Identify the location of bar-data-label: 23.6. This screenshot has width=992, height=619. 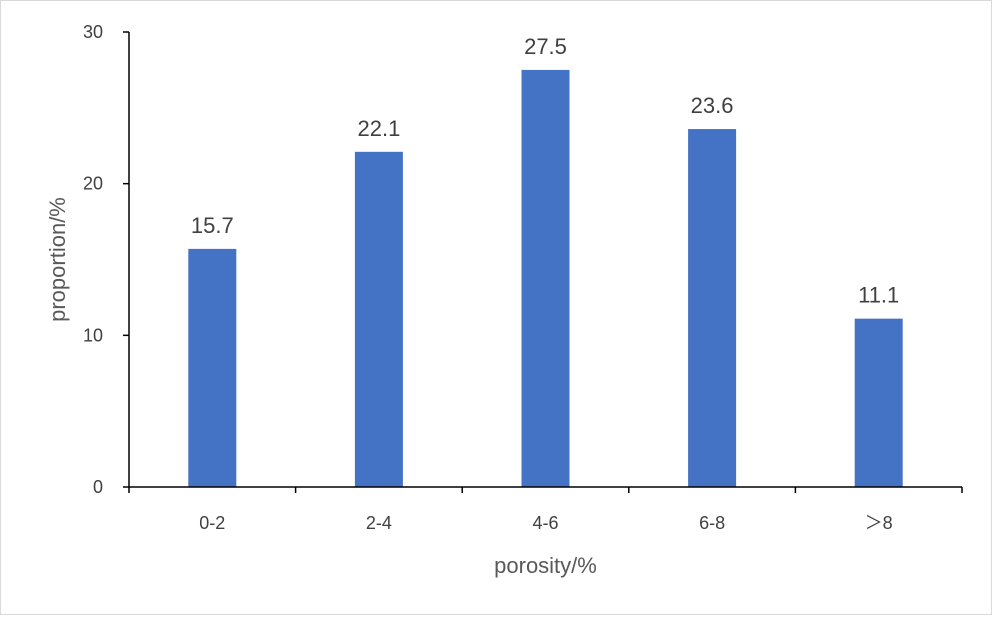
(712, 105).